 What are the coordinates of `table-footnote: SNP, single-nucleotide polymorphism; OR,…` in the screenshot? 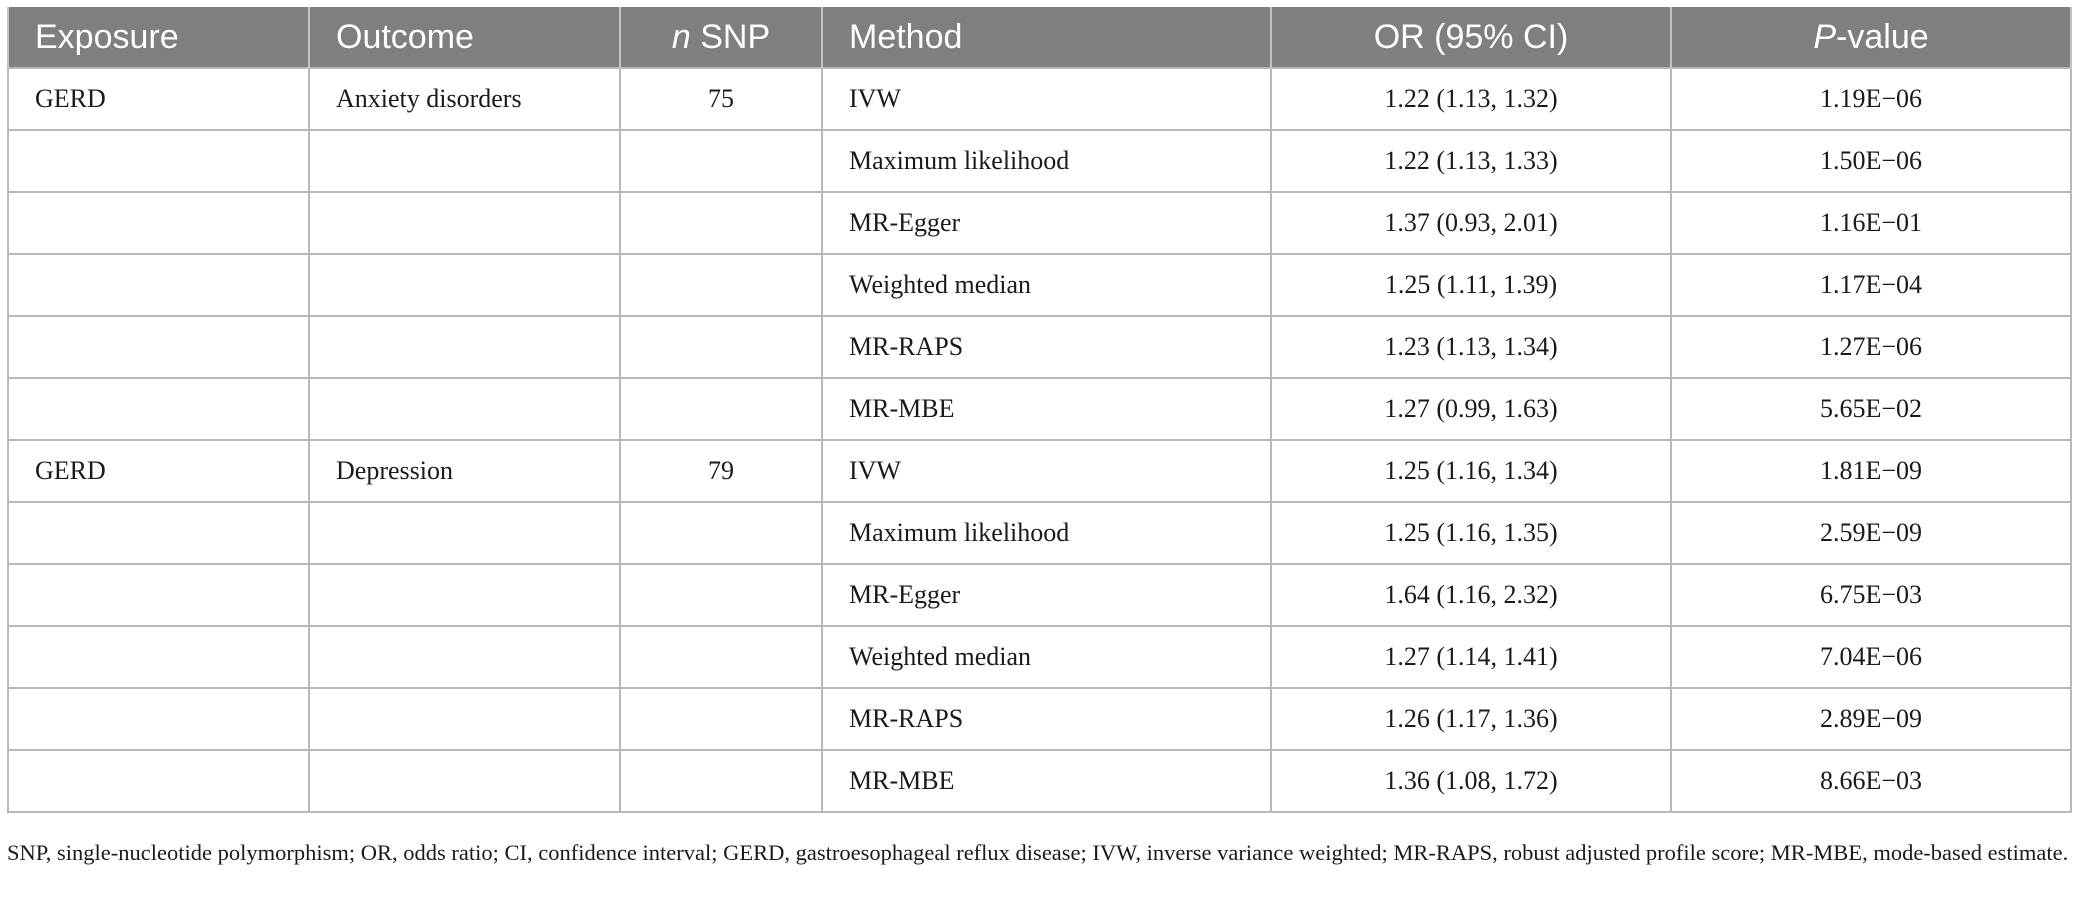 It's located at (1038, 852).